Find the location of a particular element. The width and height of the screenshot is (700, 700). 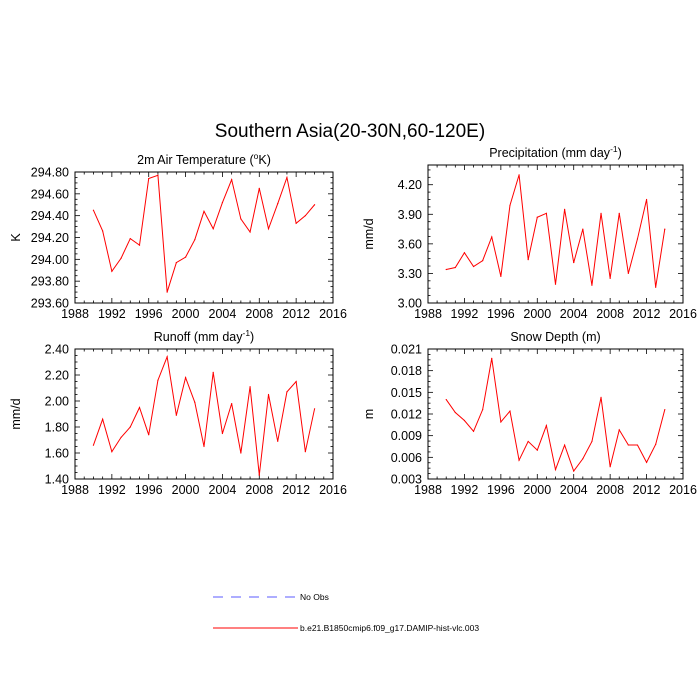

panel-title: 2m Air Temperature (oK) is located at coordinates (204, 159).